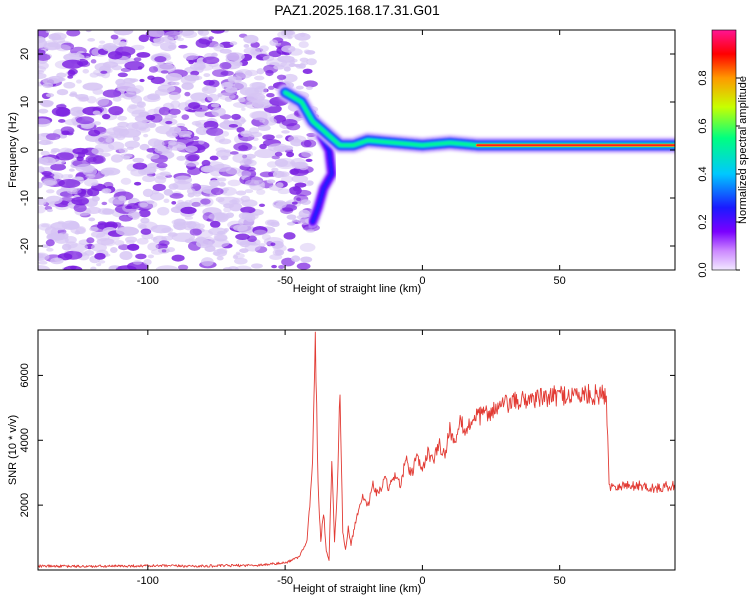  I want to click on heatmap-y-tick-label: 10, so click(25, 102).